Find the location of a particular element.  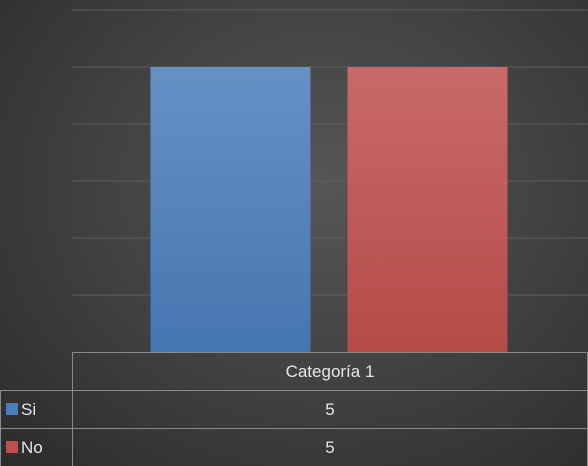

series-label: No is located at coordinates (32, 447).